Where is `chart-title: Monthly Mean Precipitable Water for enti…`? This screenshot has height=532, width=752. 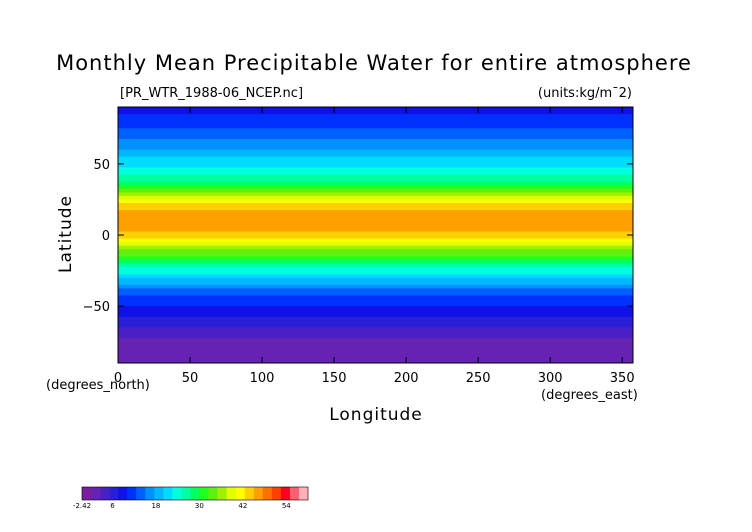
chart-title: Monthly Mean Precipitable Water for enti… is located at coordinates (374, 63).